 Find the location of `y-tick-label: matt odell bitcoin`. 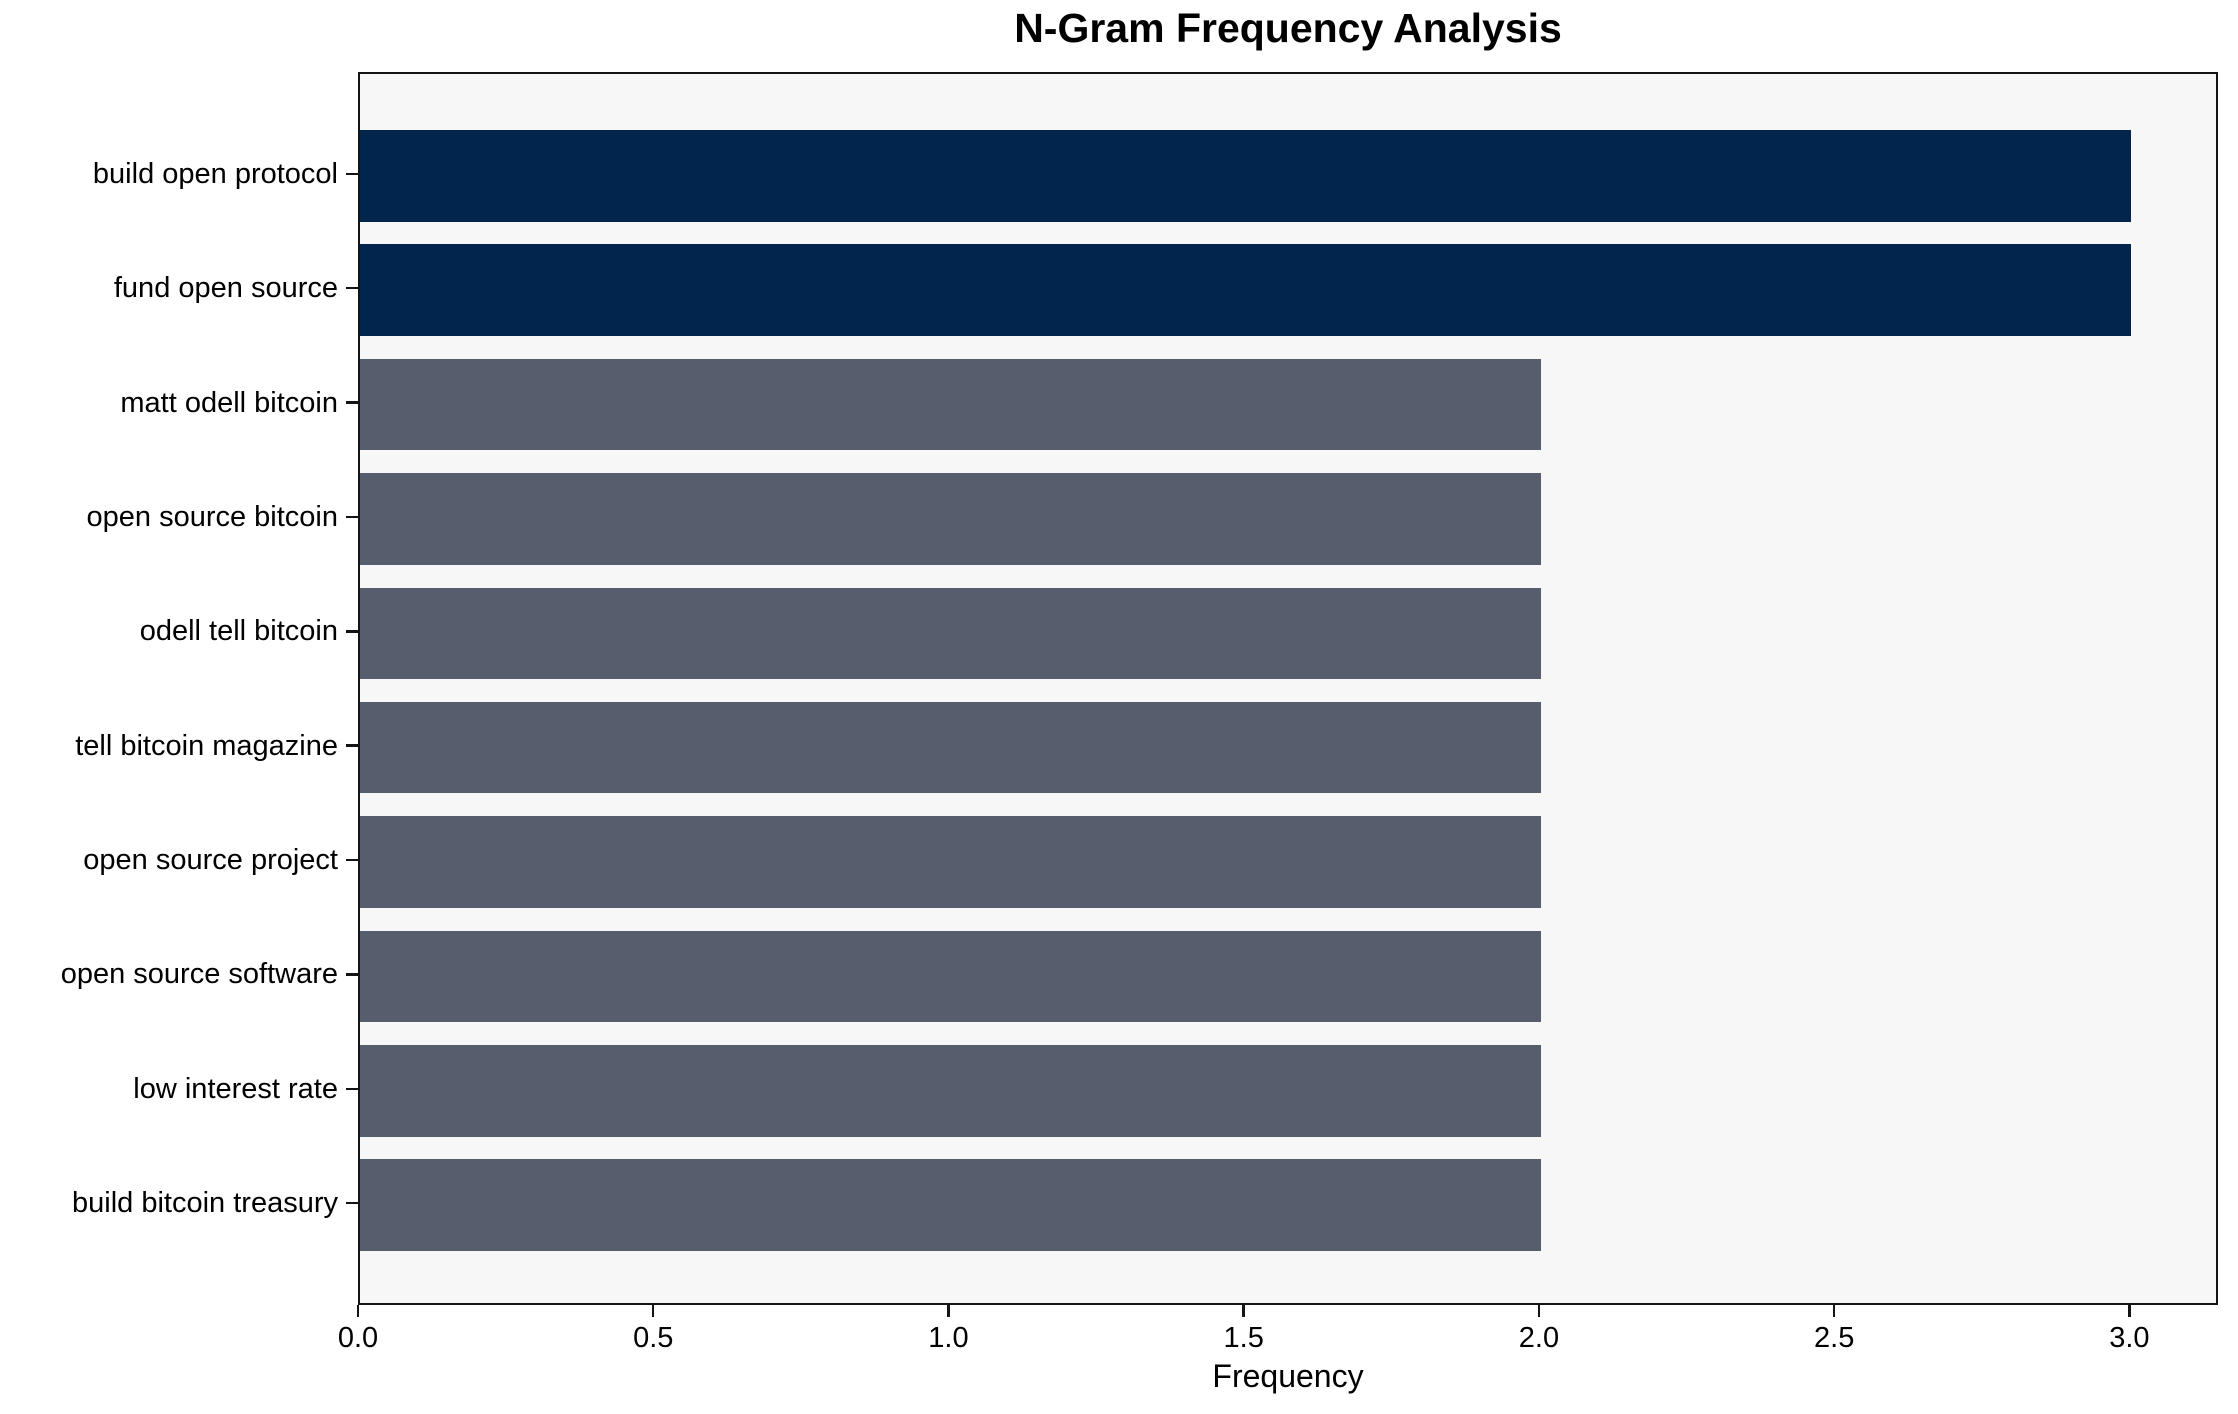

y-tick-label: matt odell bitcoin is located at coordinates (229, 402).